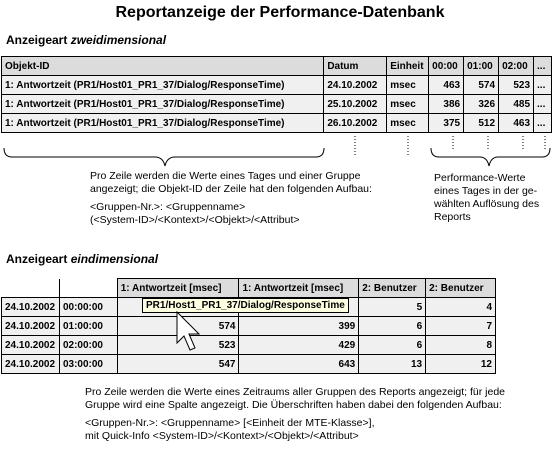 Image resolution: width=560 pixels, height=460 pixels. What do you see at coordinates (299, 364) in the screenshot?
I see `cell-value: 643` at bounding box center [299, 364].